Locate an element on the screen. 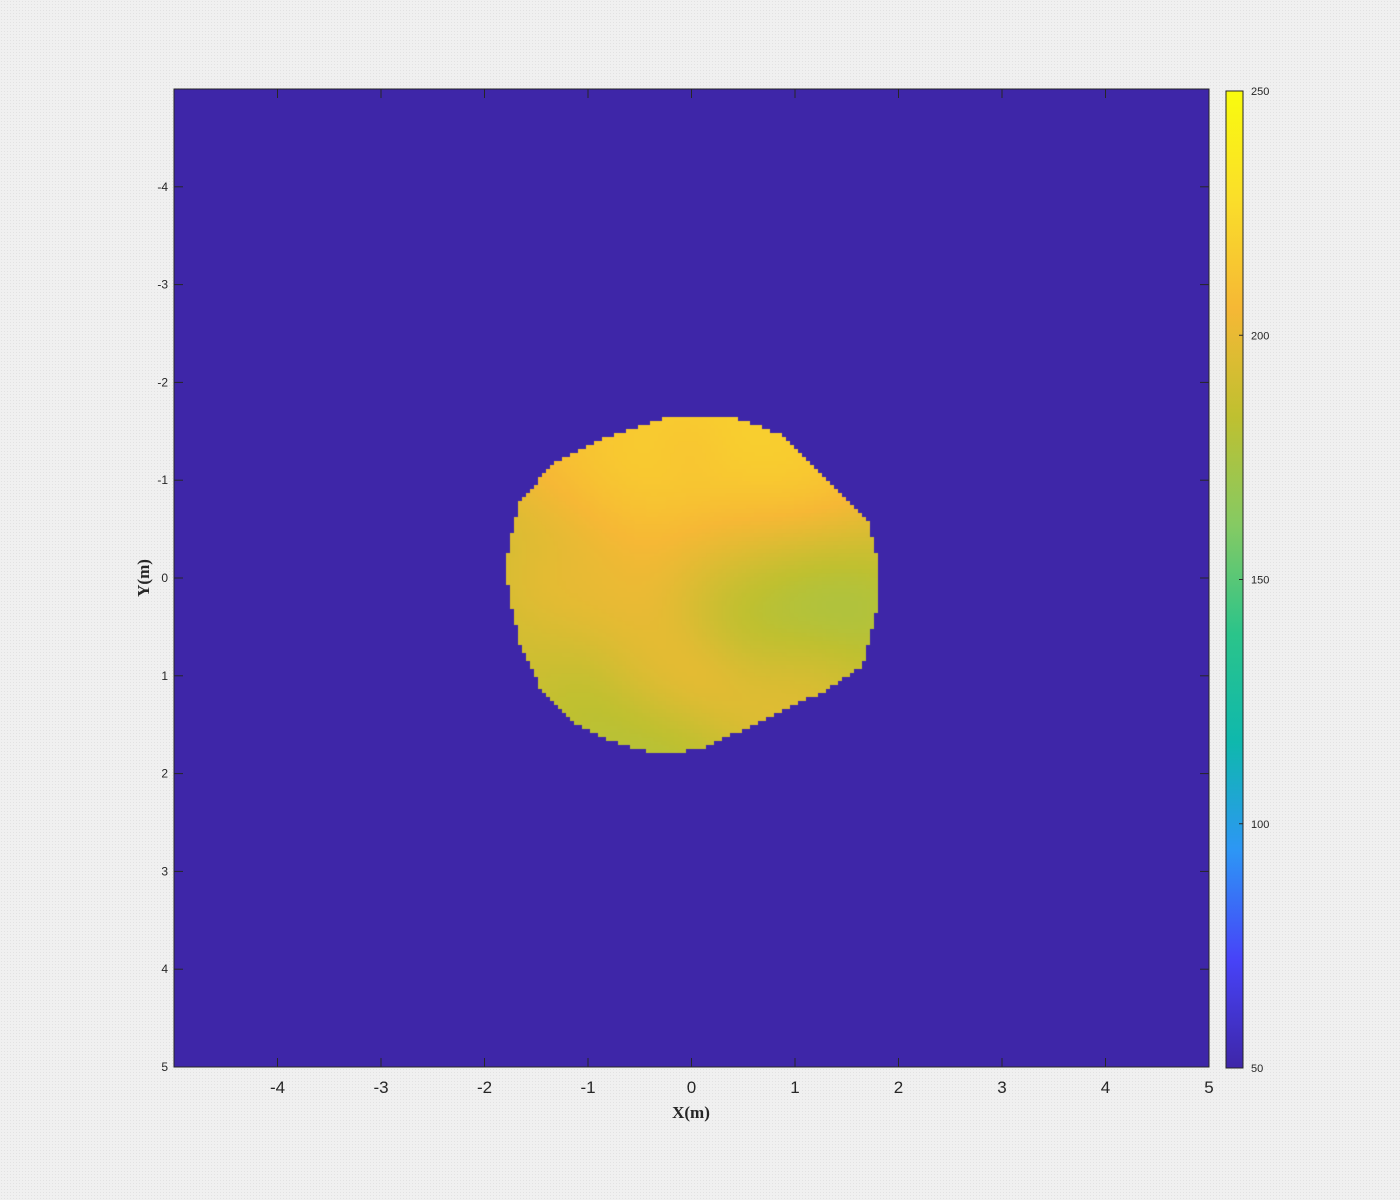 The width and height of the screenshot is (1400, 1200). x-axis-label: X(m) is located at coordinates (691, 1112).